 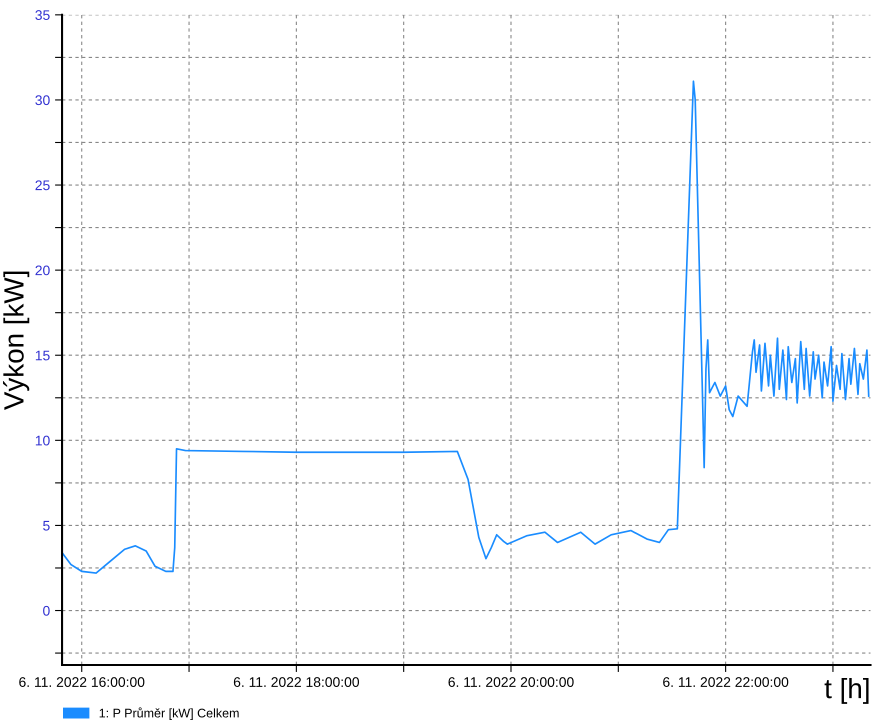 I want to click on y-tick-label: 35, so click(x=42, y=15).